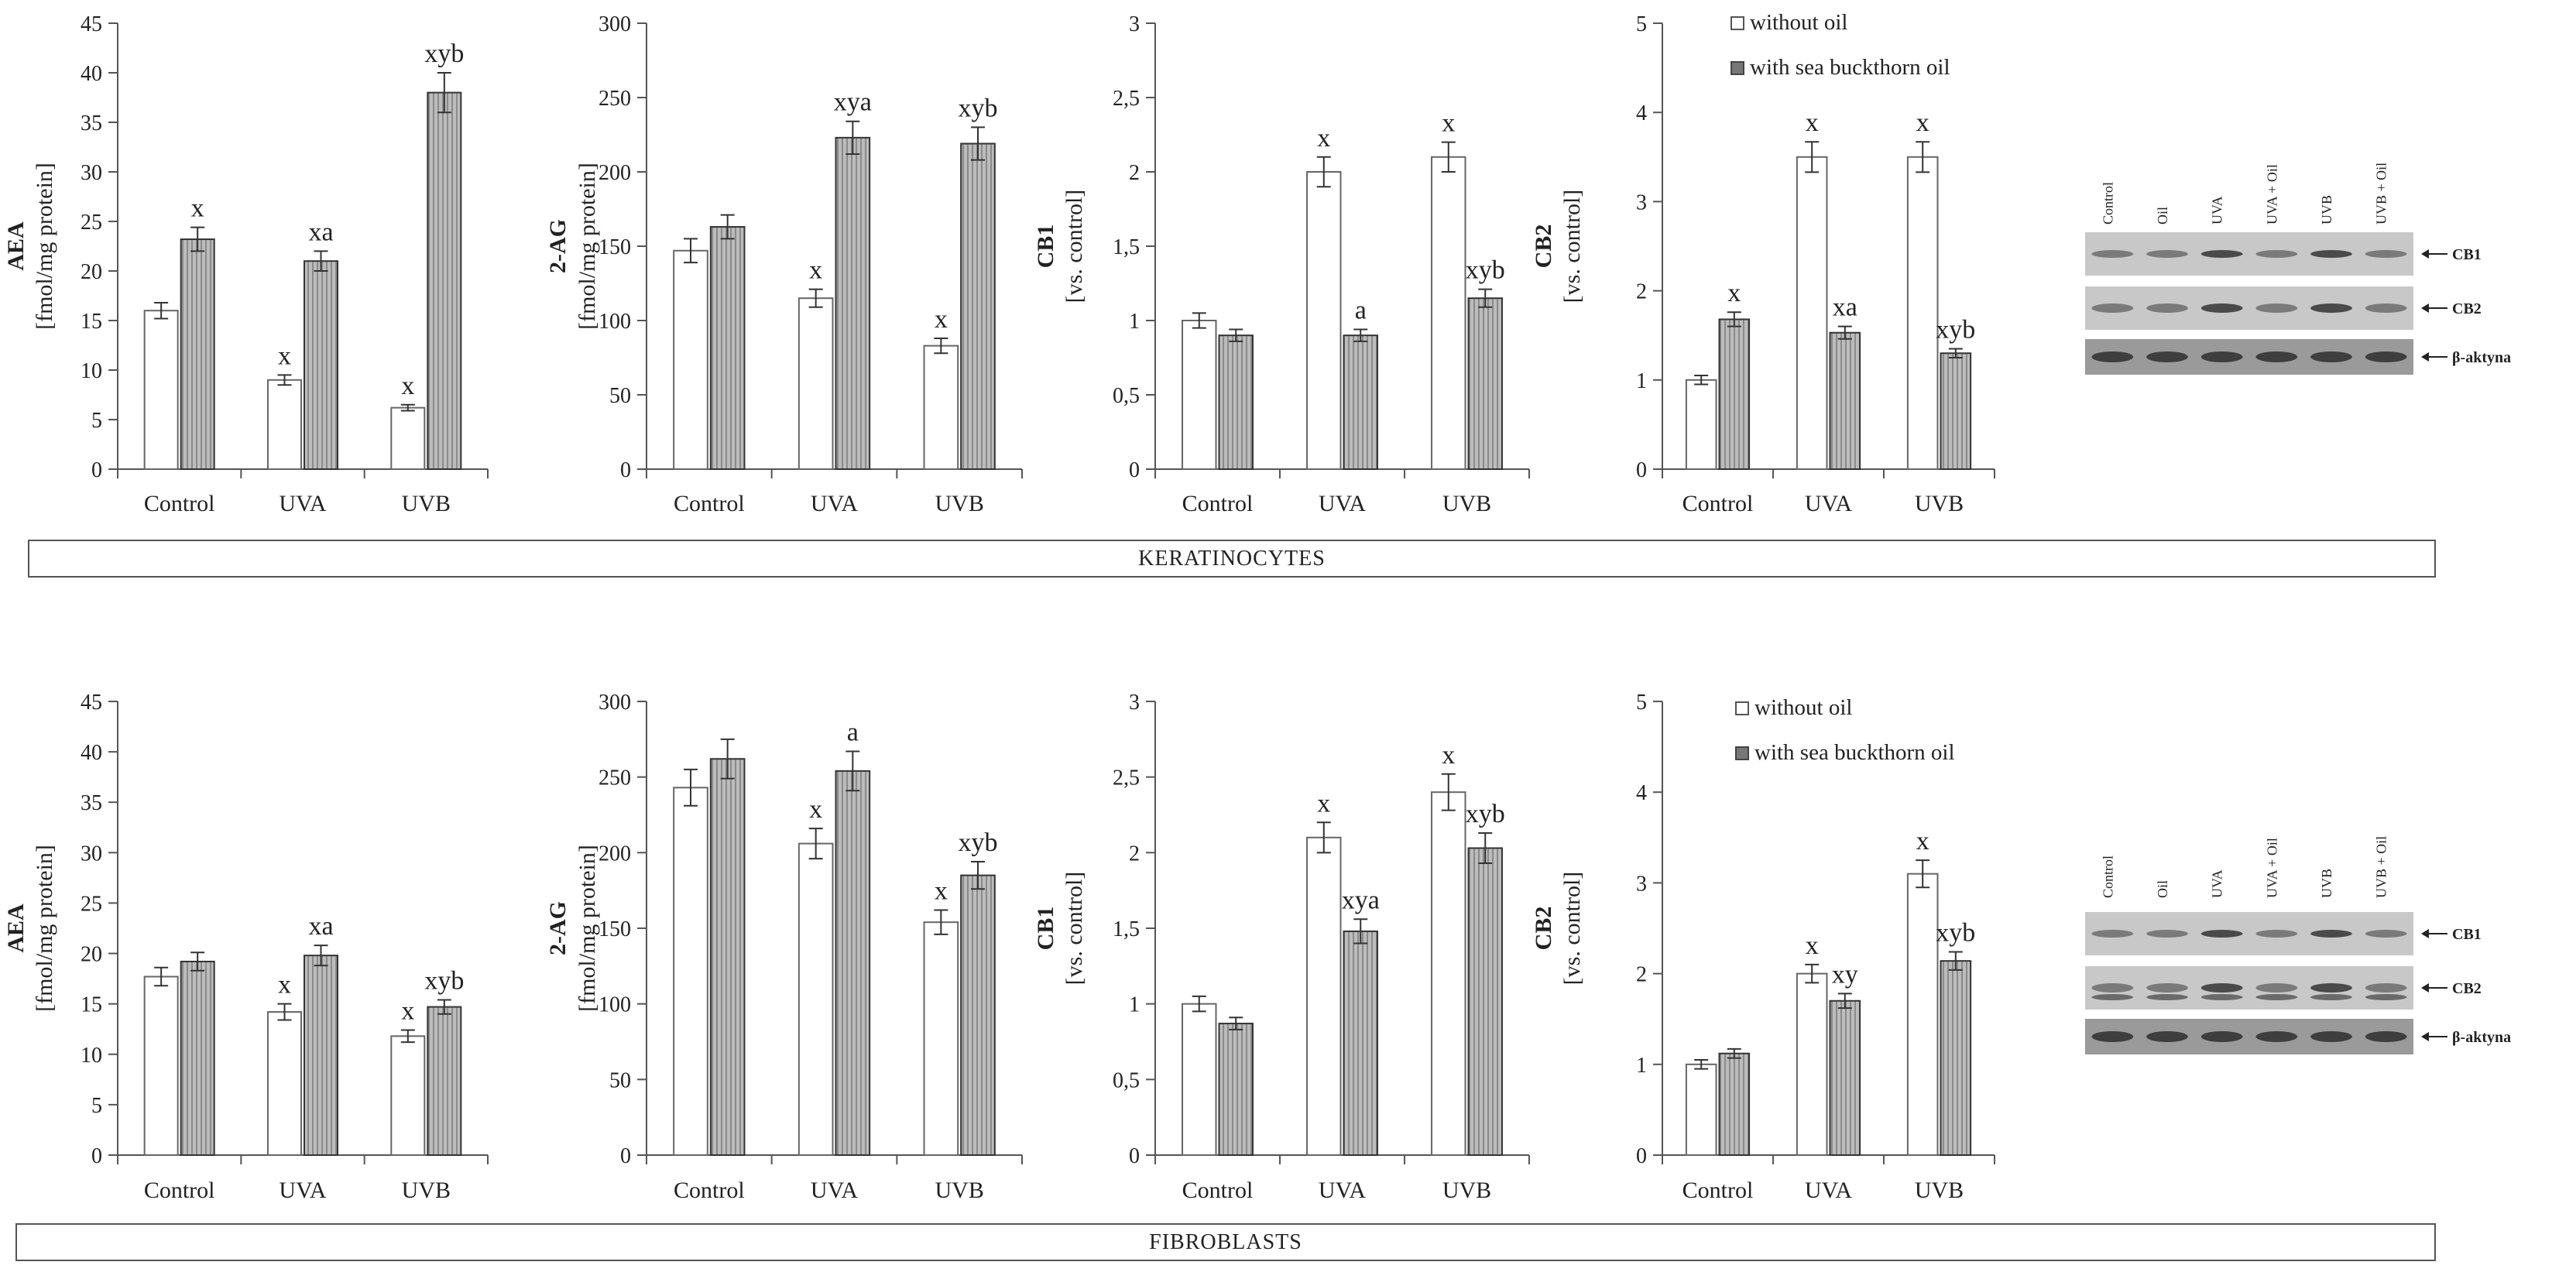 This screenshot has height=1272, width=2576. I want to click on chart4-bar-without-oil, so click(1812, 313).